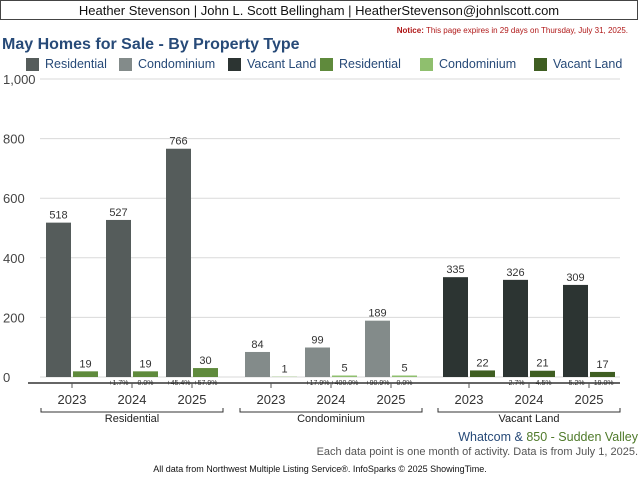 This screenshot has width=640, height=480. What do you see at coordinates (485, 437) in the screenshot?
I see `region-city: Whatcom` at bounding box center [485, 437].